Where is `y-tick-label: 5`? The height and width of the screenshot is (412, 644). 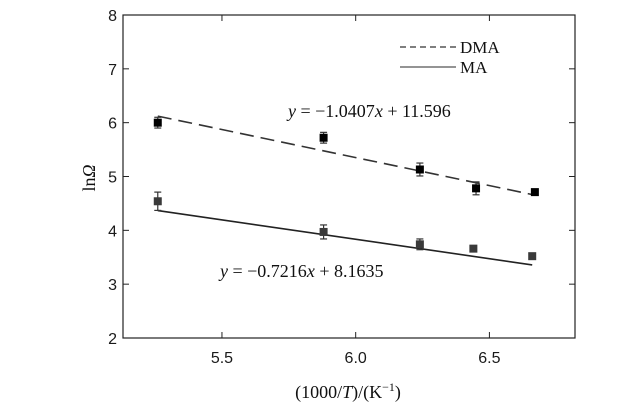
y-tick-label: 5 is located at coordinates (112, 178).